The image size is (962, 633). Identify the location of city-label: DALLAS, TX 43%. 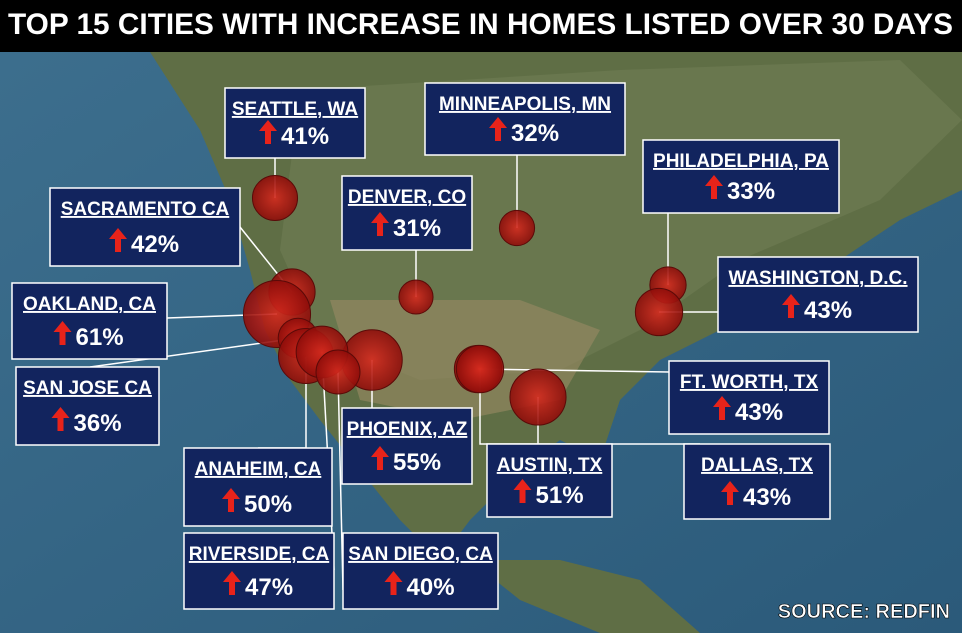
(757, 481).